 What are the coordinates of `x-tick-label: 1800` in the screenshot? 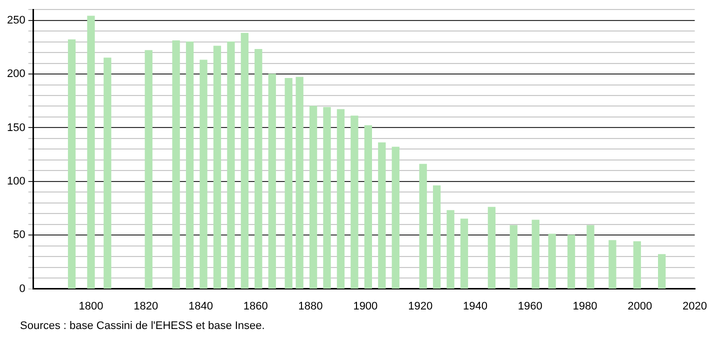 It's located at (91, 306).